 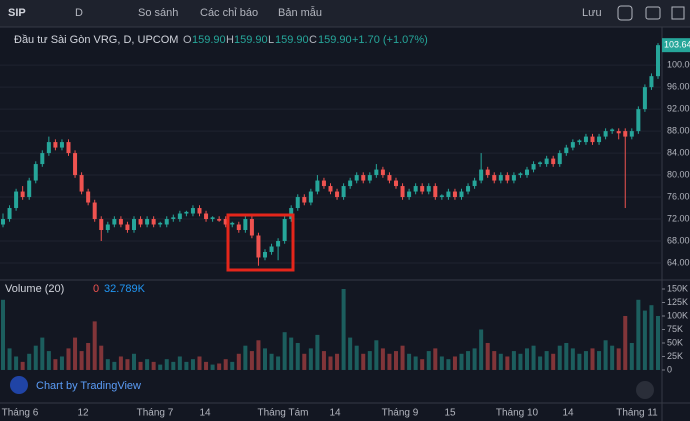 I want to click on indicators: Các chỉ báo, so click(x=229, y=13).